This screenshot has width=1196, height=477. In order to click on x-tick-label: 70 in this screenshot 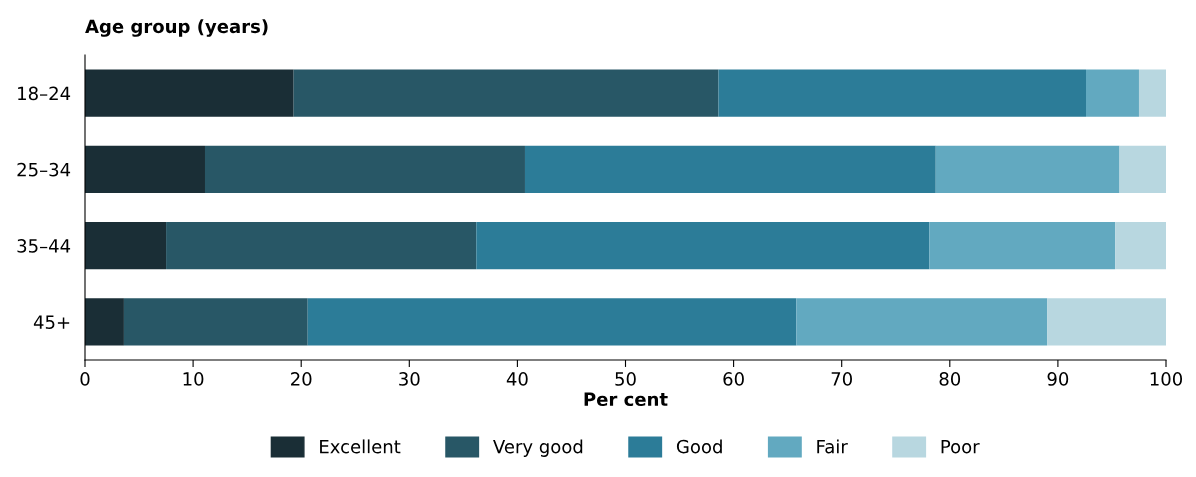, I will do `click(841, 379)`.